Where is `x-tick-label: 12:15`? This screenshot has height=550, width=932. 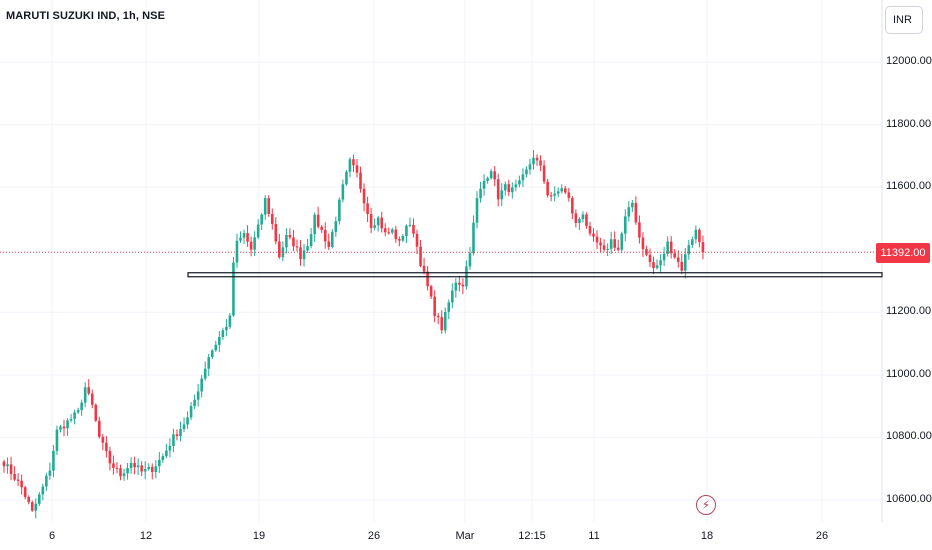 x-tick-label: 12:15 is located at coordinates (532, 536).